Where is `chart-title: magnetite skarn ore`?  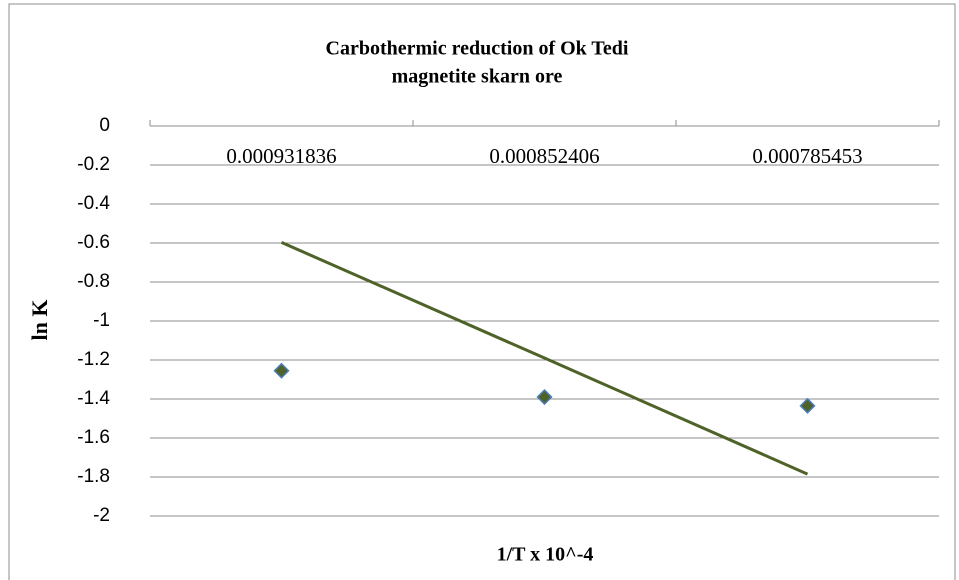
chart-title: magnetite skarn ore is located at coordinates (477, 77).